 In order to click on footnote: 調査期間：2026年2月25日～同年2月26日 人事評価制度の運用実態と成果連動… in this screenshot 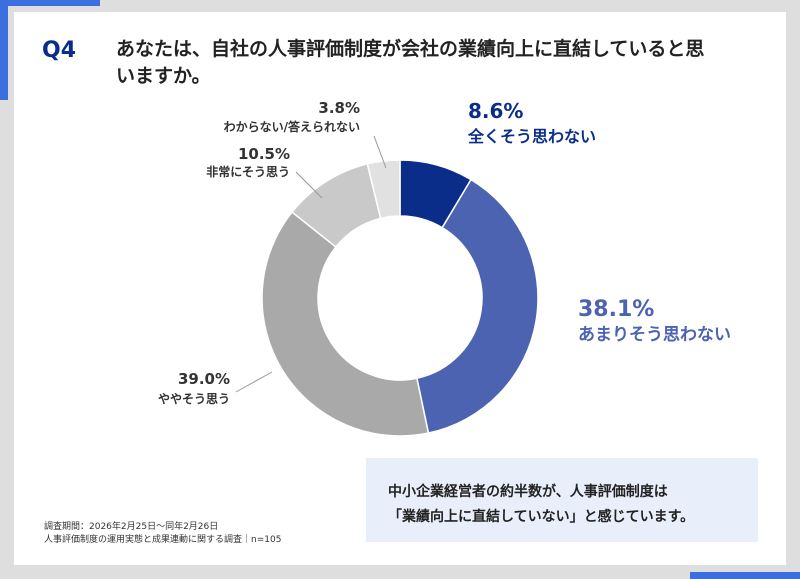, I will do `click(162, 534)`.